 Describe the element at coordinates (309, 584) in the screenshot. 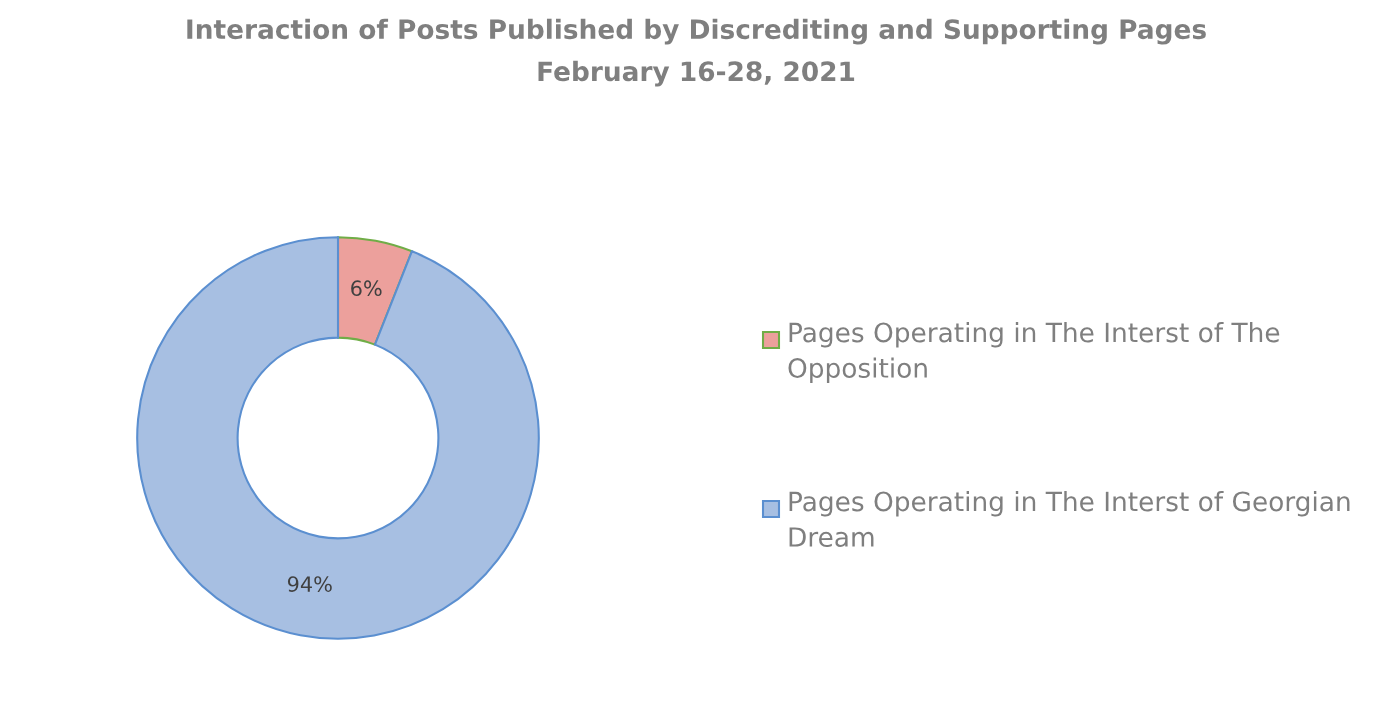

I see `data-label: 94%` at that location.